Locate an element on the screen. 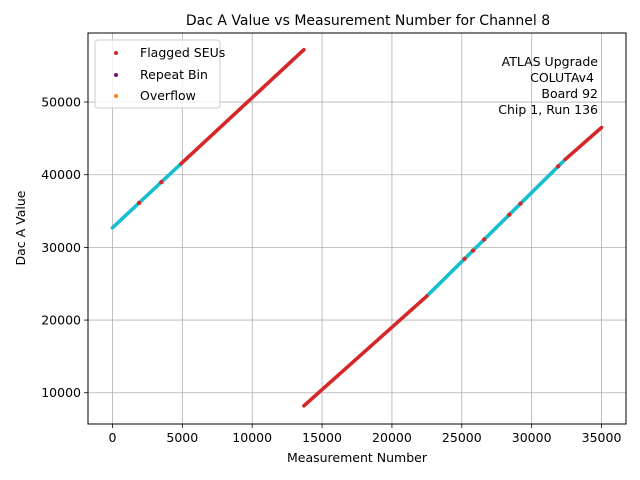  x-tick-label: 25000 is located at coordinates (462, 437).